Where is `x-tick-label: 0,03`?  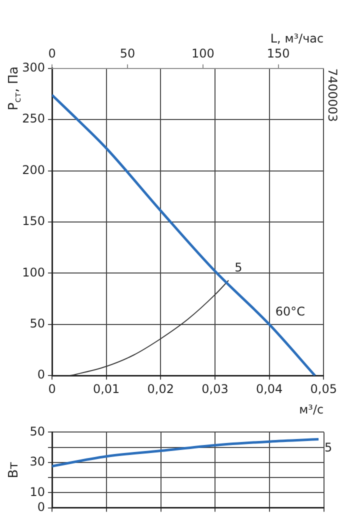 x-tick-label: 0,03 is located at coordinates (215, 389).